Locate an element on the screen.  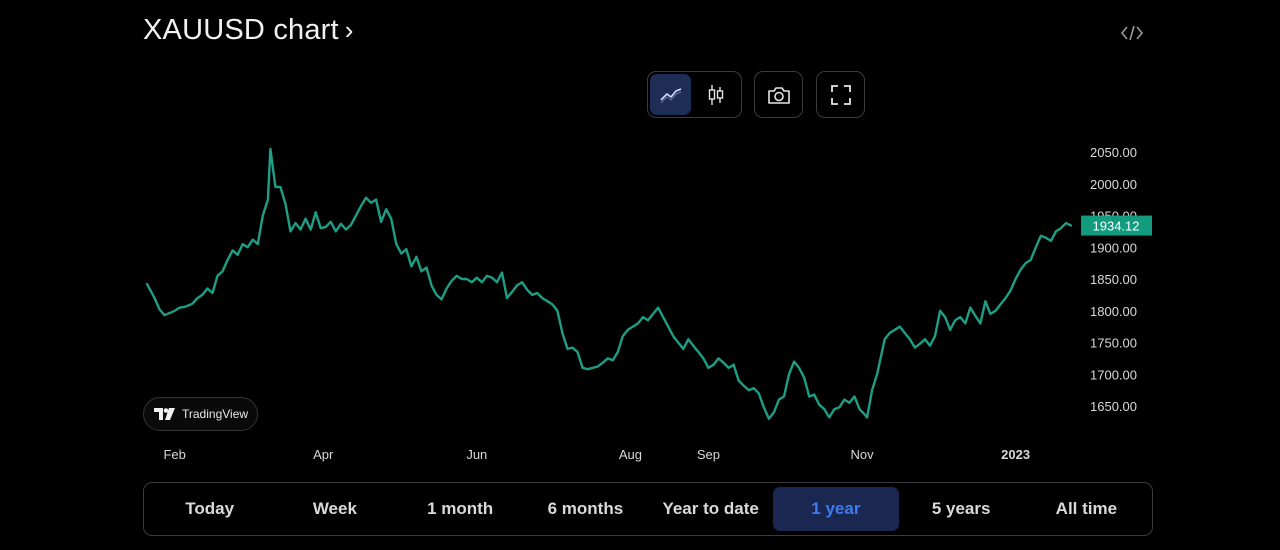
line-chart-button is located at coordinates (670, 94).